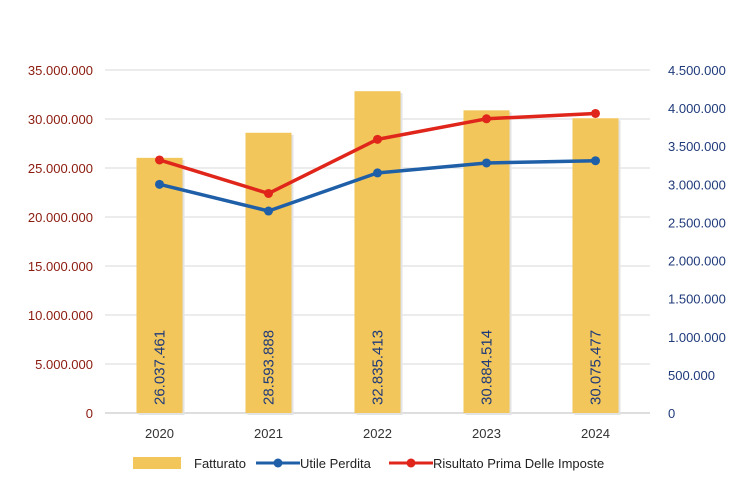  Describe the element at coordinates (159, 433) in the screenshot. I see `x-axis-tick-label: 2020` at that location.